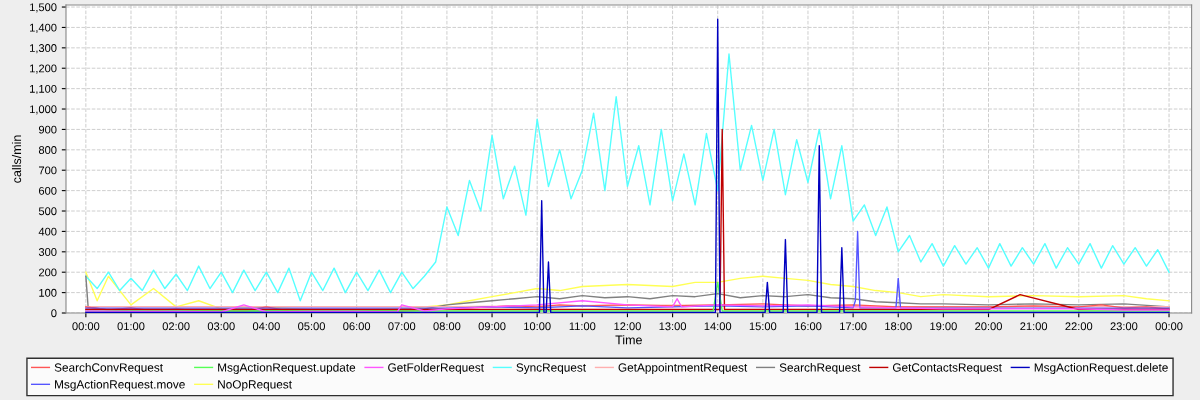 The width and height of the screenshot is (1200, 400). Describe the element at coordinates (48, 292) in the screenshot. I see `y-tick-label: 100` at that location.